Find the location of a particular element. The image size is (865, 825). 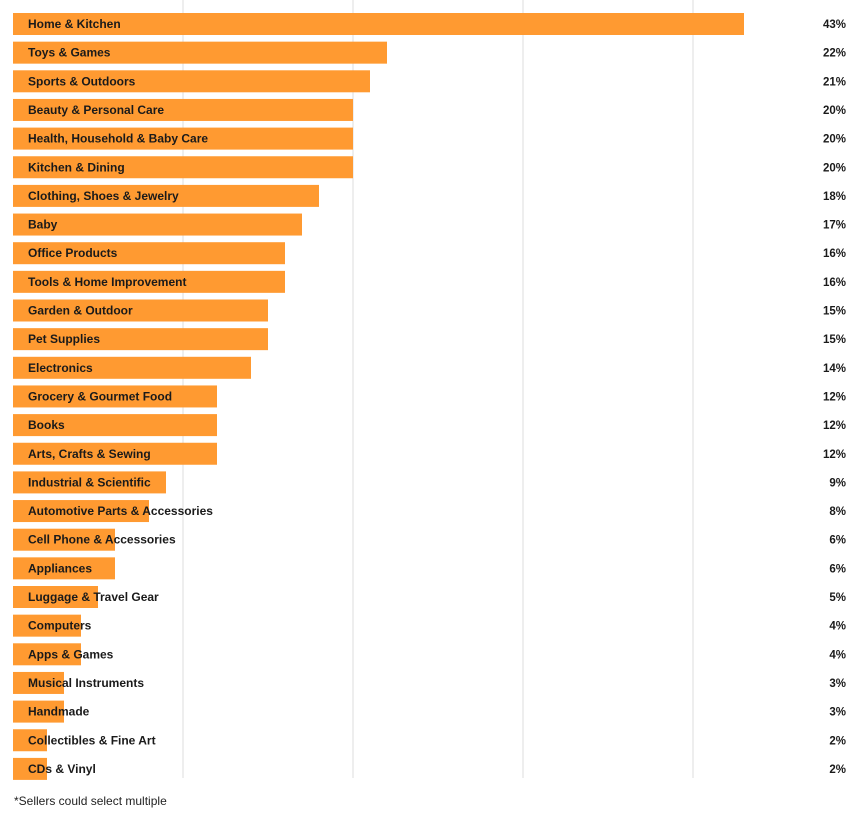

category-label: Collectibles & Fine Art is located at coordinates (92, 740).